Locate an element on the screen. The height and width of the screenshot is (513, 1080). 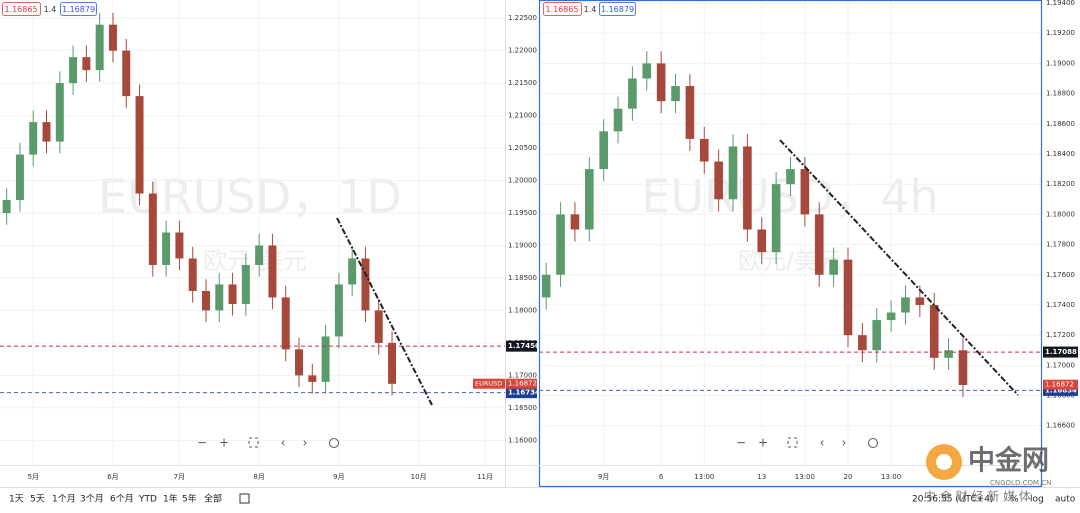
bid-box is located at coordinates (562, 9).